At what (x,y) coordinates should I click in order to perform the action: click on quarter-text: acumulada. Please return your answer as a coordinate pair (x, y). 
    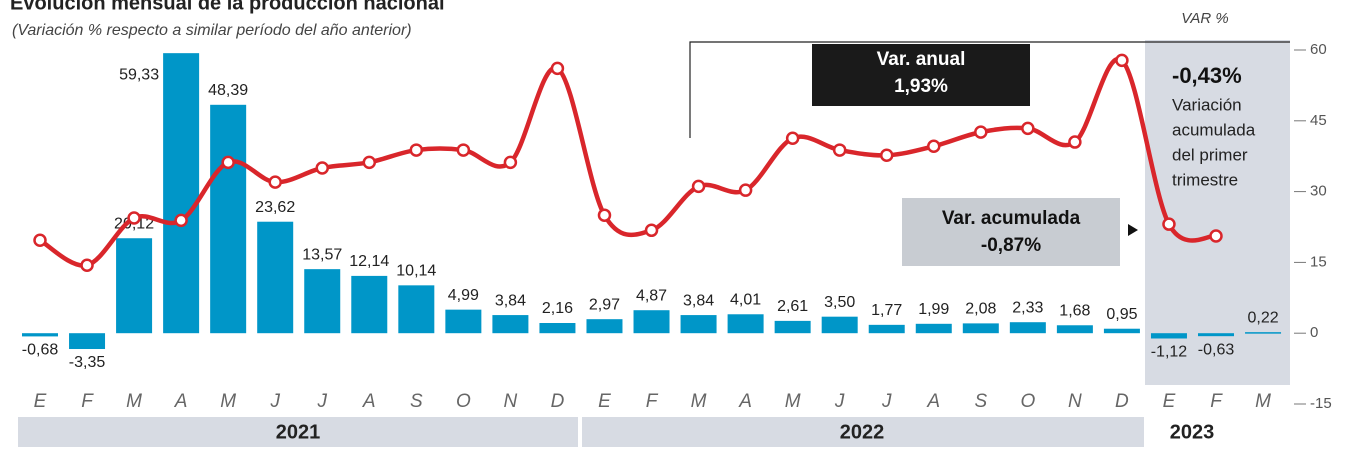
    Looking at the image, I should click on (1214, 129).